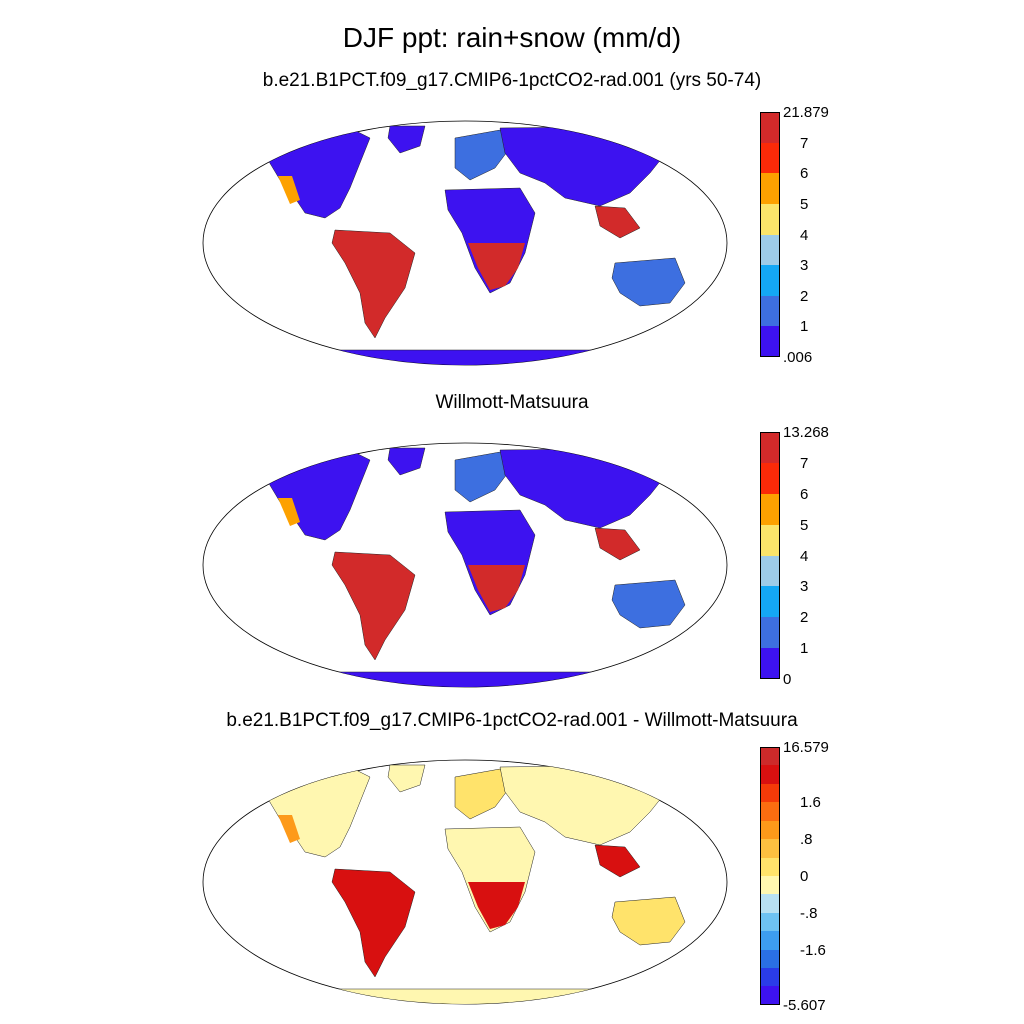 The height and width of the screenshot is (1024, 1024). What do you see at coordinates (806, 747) in the screenshot?
I see `colorbar-tick-label: 16.579` at bounding box center [806, 747].